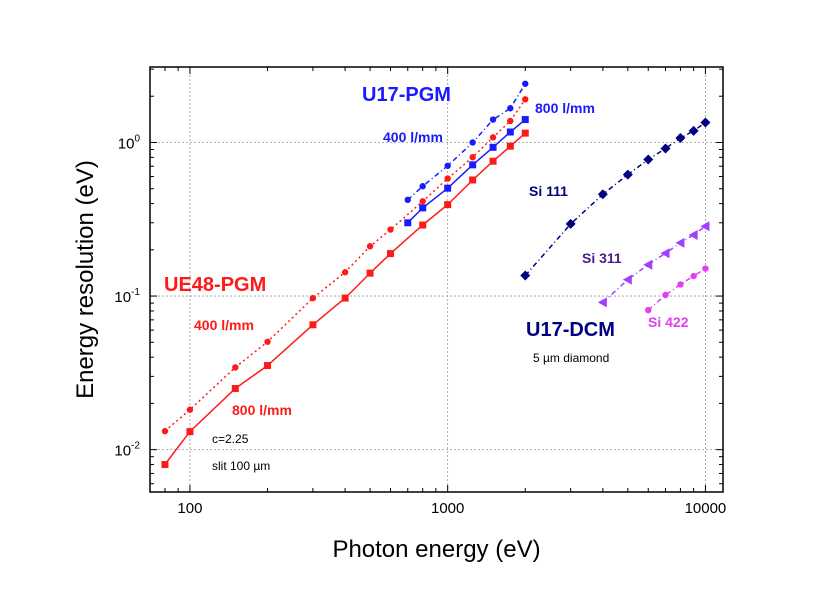 This screenshot has width=840, height=593. I want to click on annotation-u17-800: 800 l/mm, so click(565, 108).